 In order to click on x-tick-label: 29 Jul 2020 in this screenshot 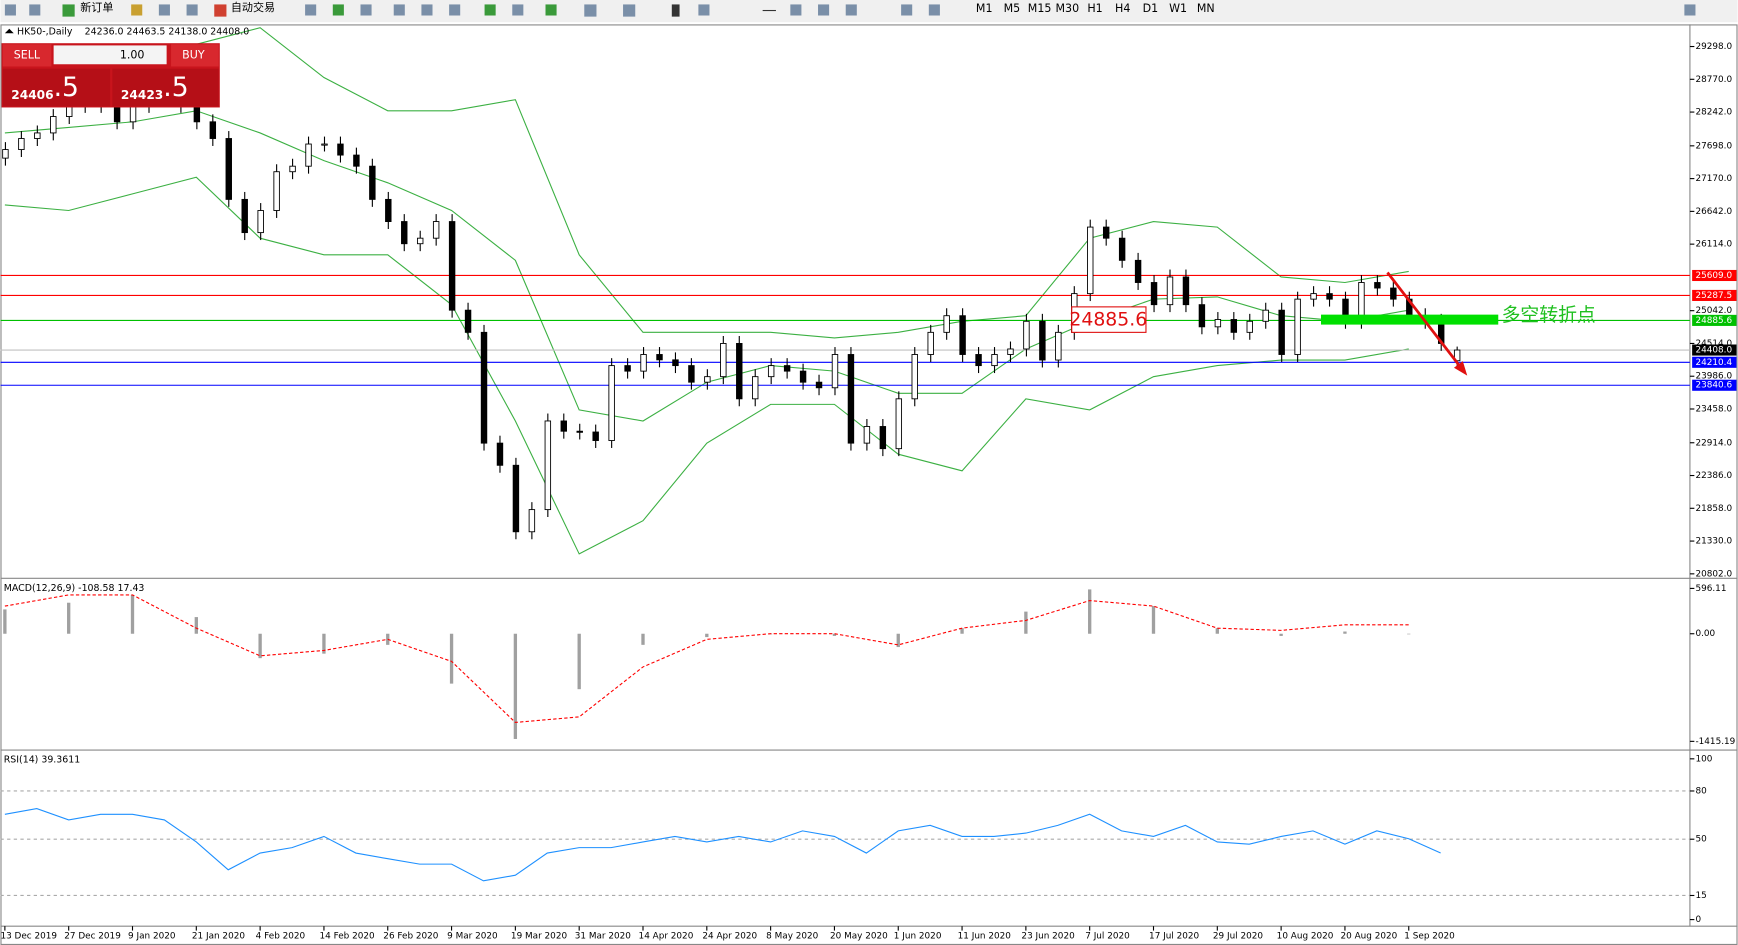, I will do `click(1238, 937)`.